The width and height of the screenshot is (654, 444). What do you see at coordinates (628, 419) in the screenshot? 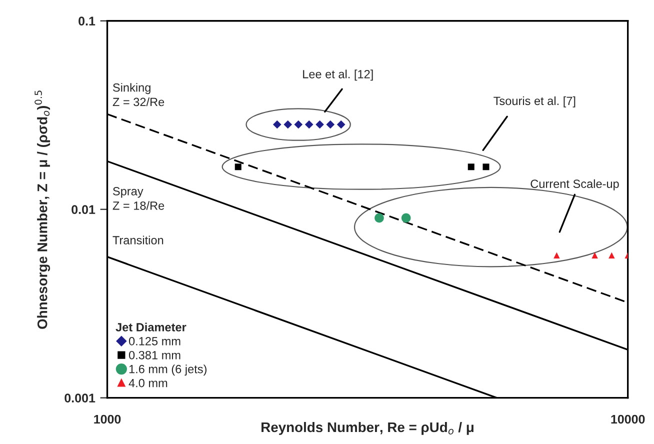
I see `x-tick-label: 10000` at bounding box center [628, 419].